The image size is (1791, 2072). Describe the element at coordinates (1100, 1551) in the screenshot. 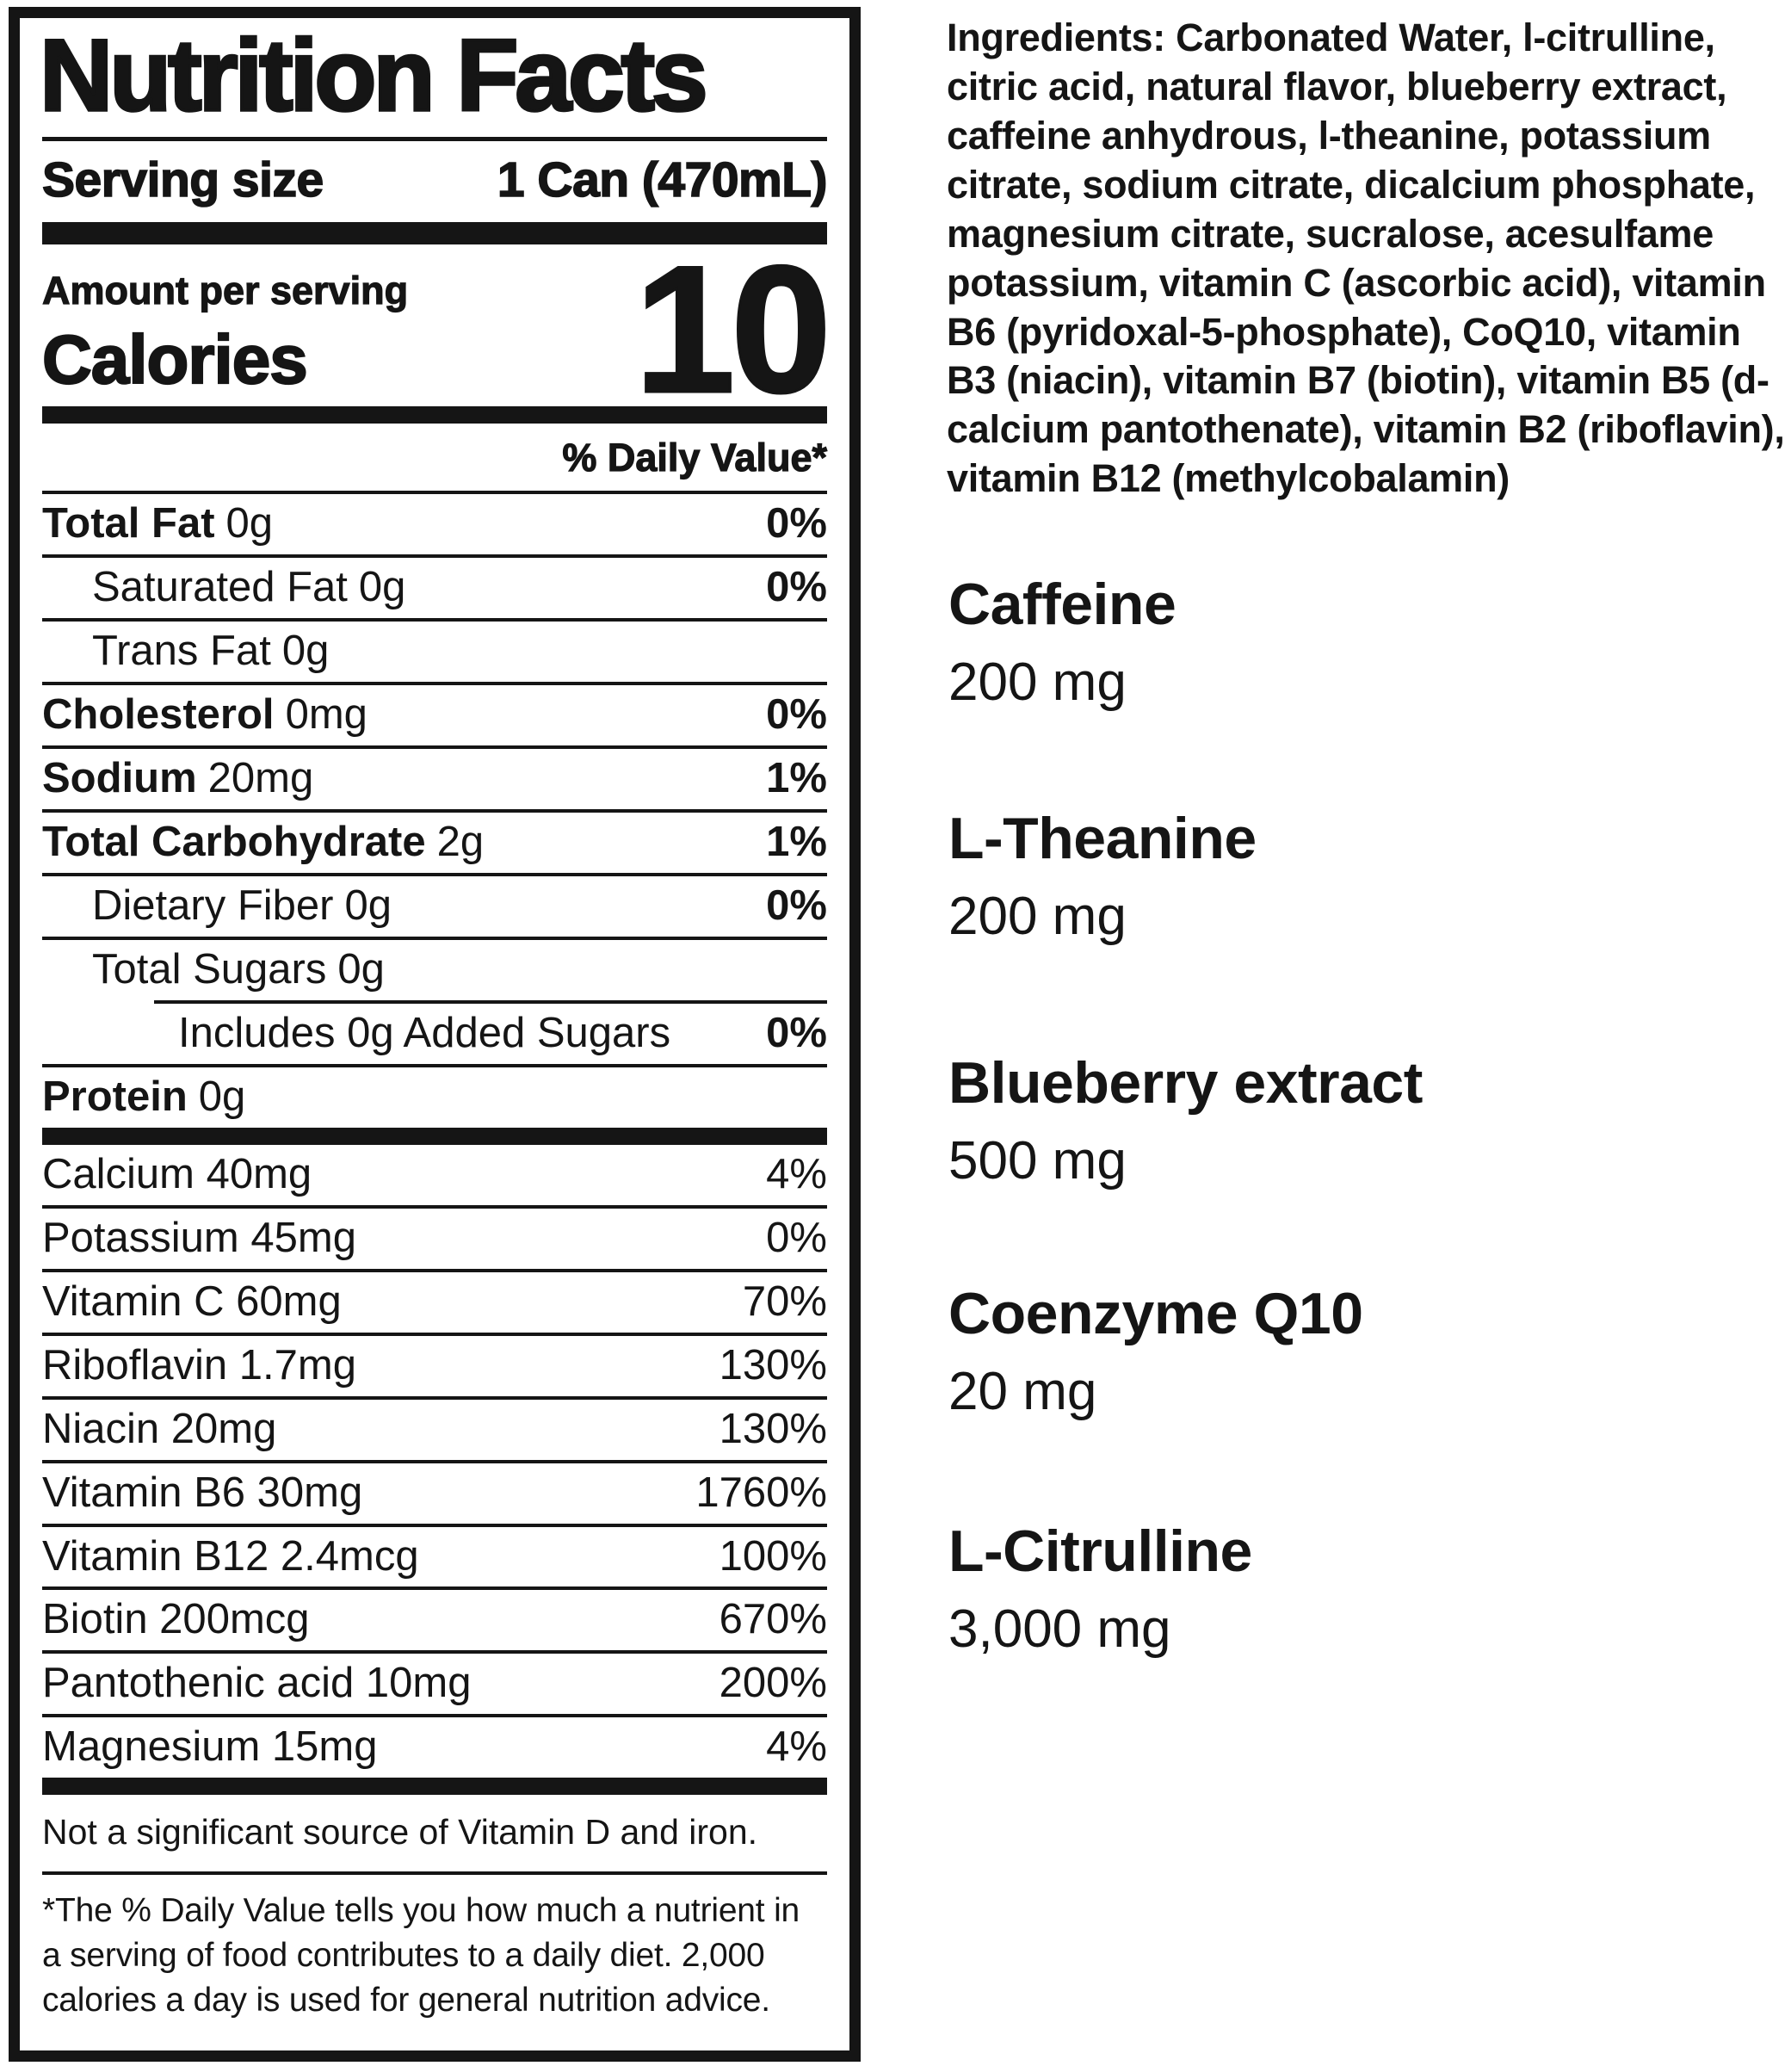

I see `supplement-name: L-Citrulline` at that location.